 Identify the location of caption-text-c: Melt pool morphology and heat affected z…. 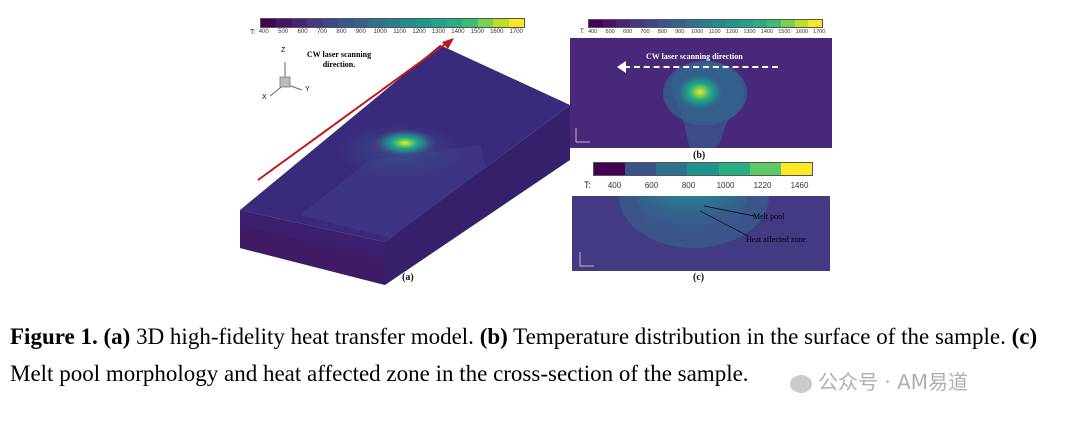
(379, 373).